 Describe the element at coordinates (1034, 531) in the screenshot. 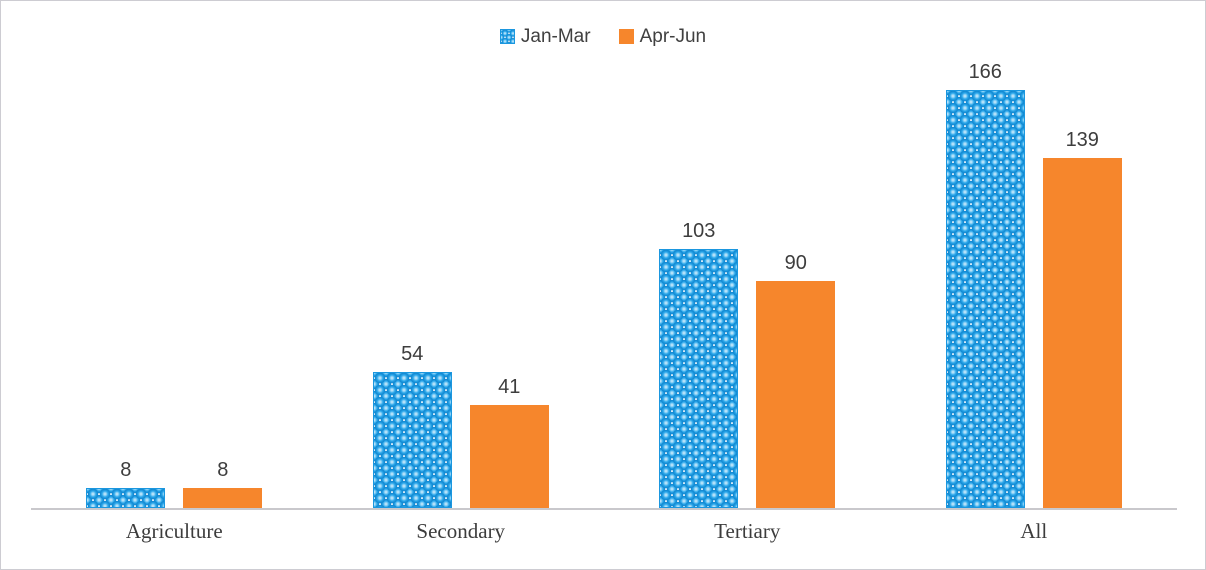

I see `category-label-all: All` at that location.